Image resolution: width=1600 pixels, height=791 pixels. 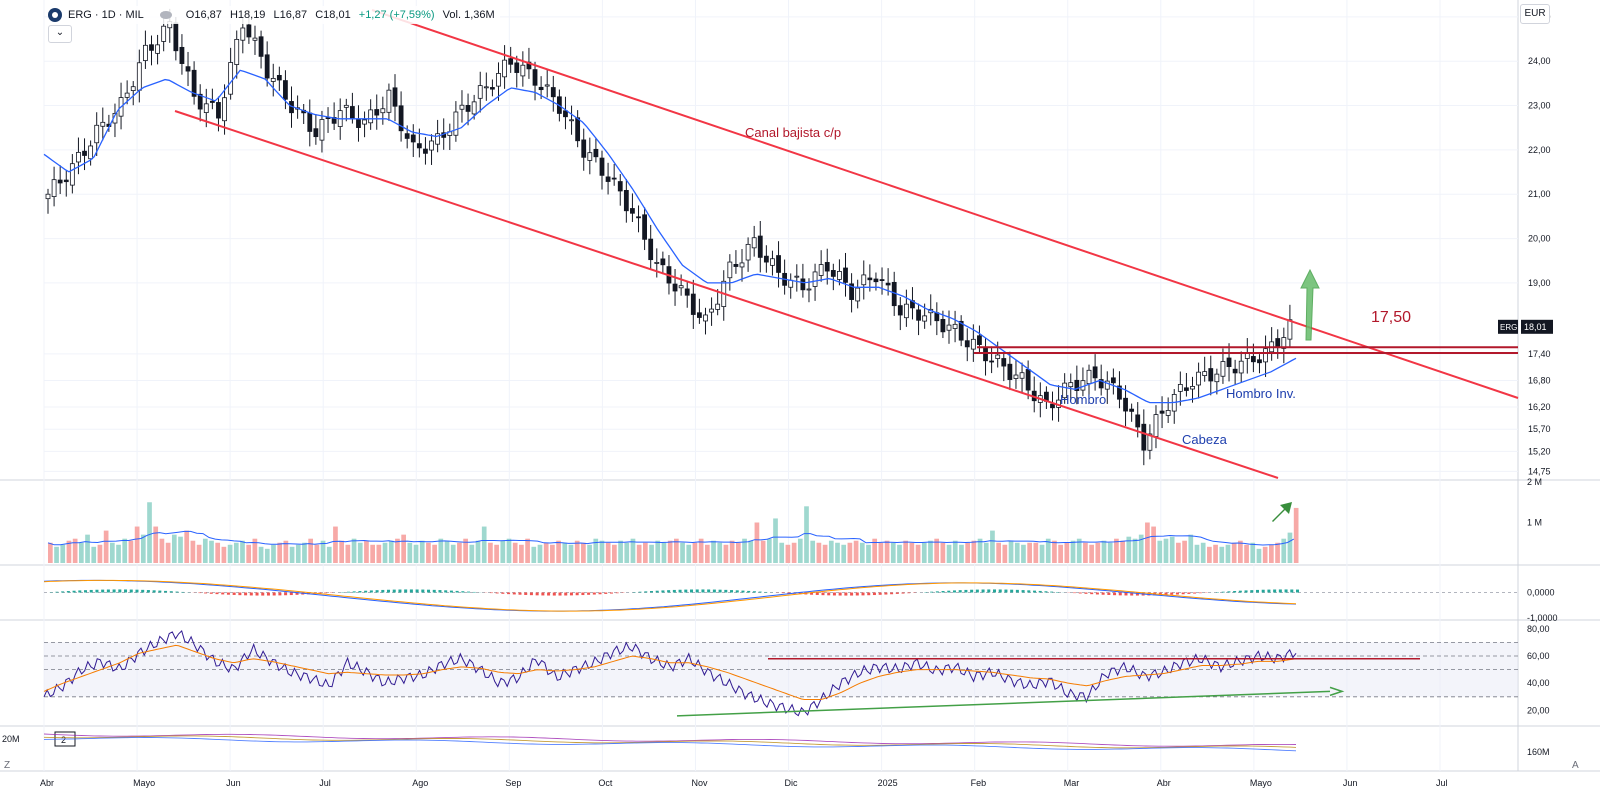 I want to click on price-tick-label: 16,20, so click(x=1539, y=407).